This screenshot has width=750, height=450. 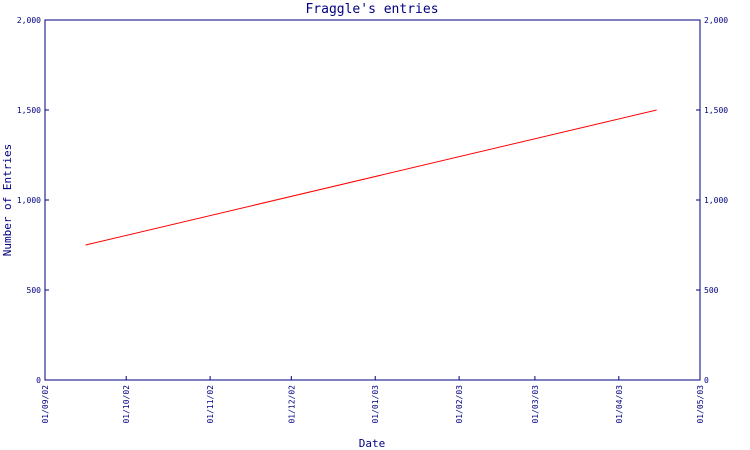 I want to click on y-axis-left: 0 500 1,000 1,500 2,000, so click(x=33, y=200).